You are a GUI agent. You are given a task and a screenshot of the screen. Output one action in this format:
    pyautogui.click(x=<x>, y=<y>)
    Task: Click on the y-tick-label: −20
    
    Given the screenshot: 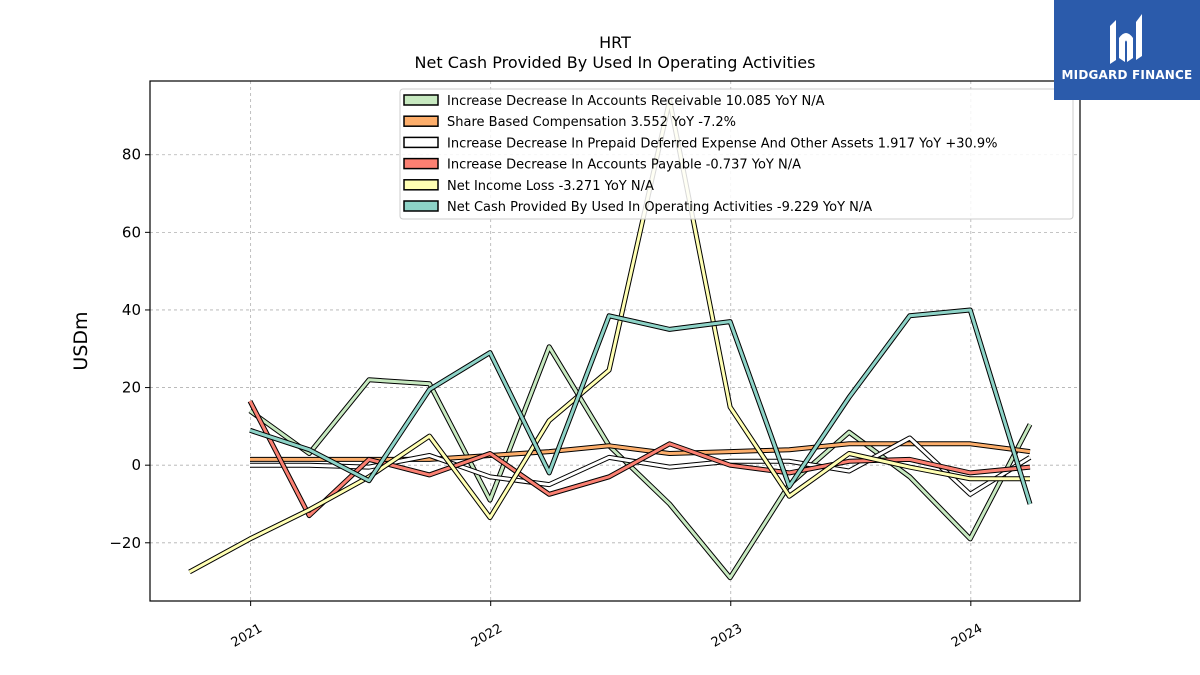 What is the action you would take?
    pyautogui.click(x=125, y=543)
    